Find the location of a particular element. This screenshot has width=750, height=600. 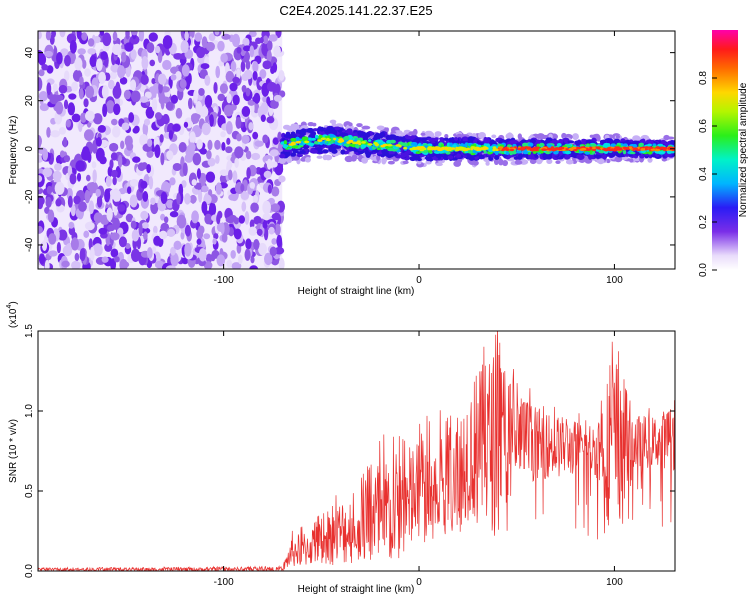

colorbar-tick-label: 0.6 is located at coordinates (703, 126).